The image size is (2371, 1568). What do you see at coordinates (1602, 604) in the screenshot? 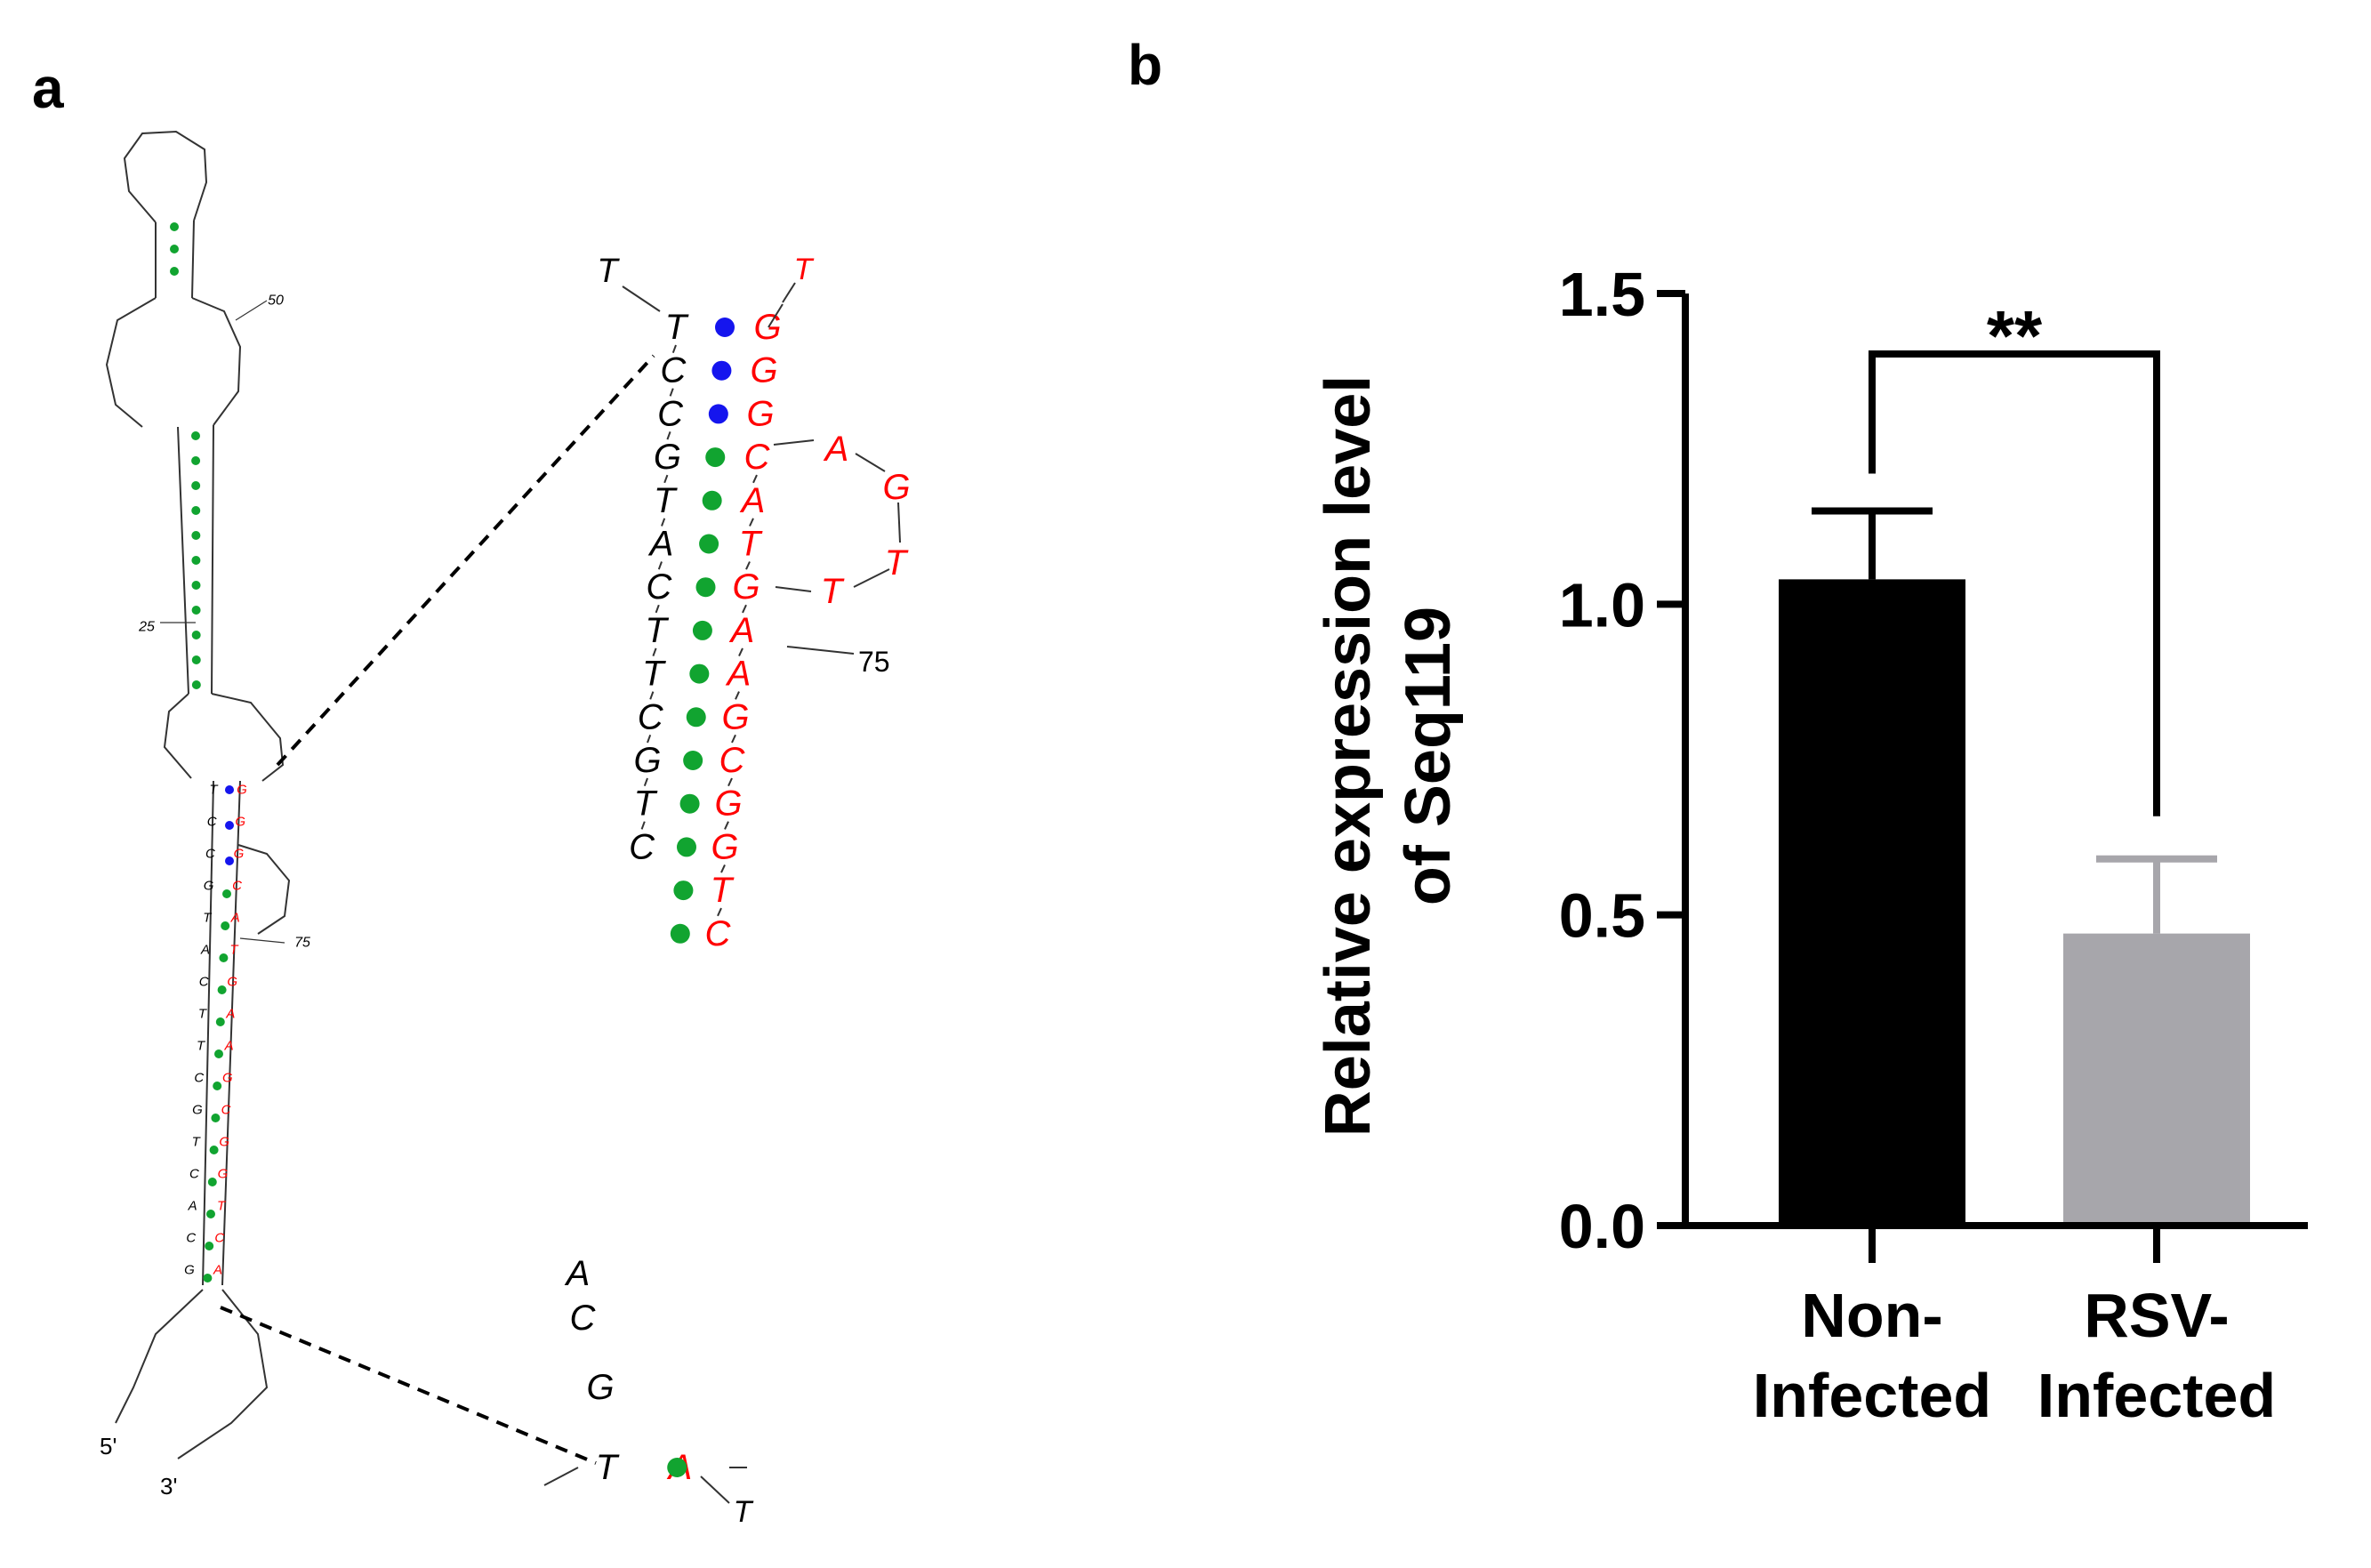
I see `y-tick-label: 1.0` at bounding box center [1602, 604].